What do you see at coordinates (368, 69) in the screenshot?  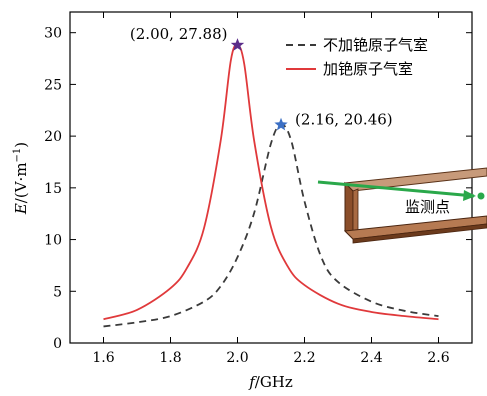 I see `legend-label-with-cell: 加铯原子气室` at bounding box center [368, 69].